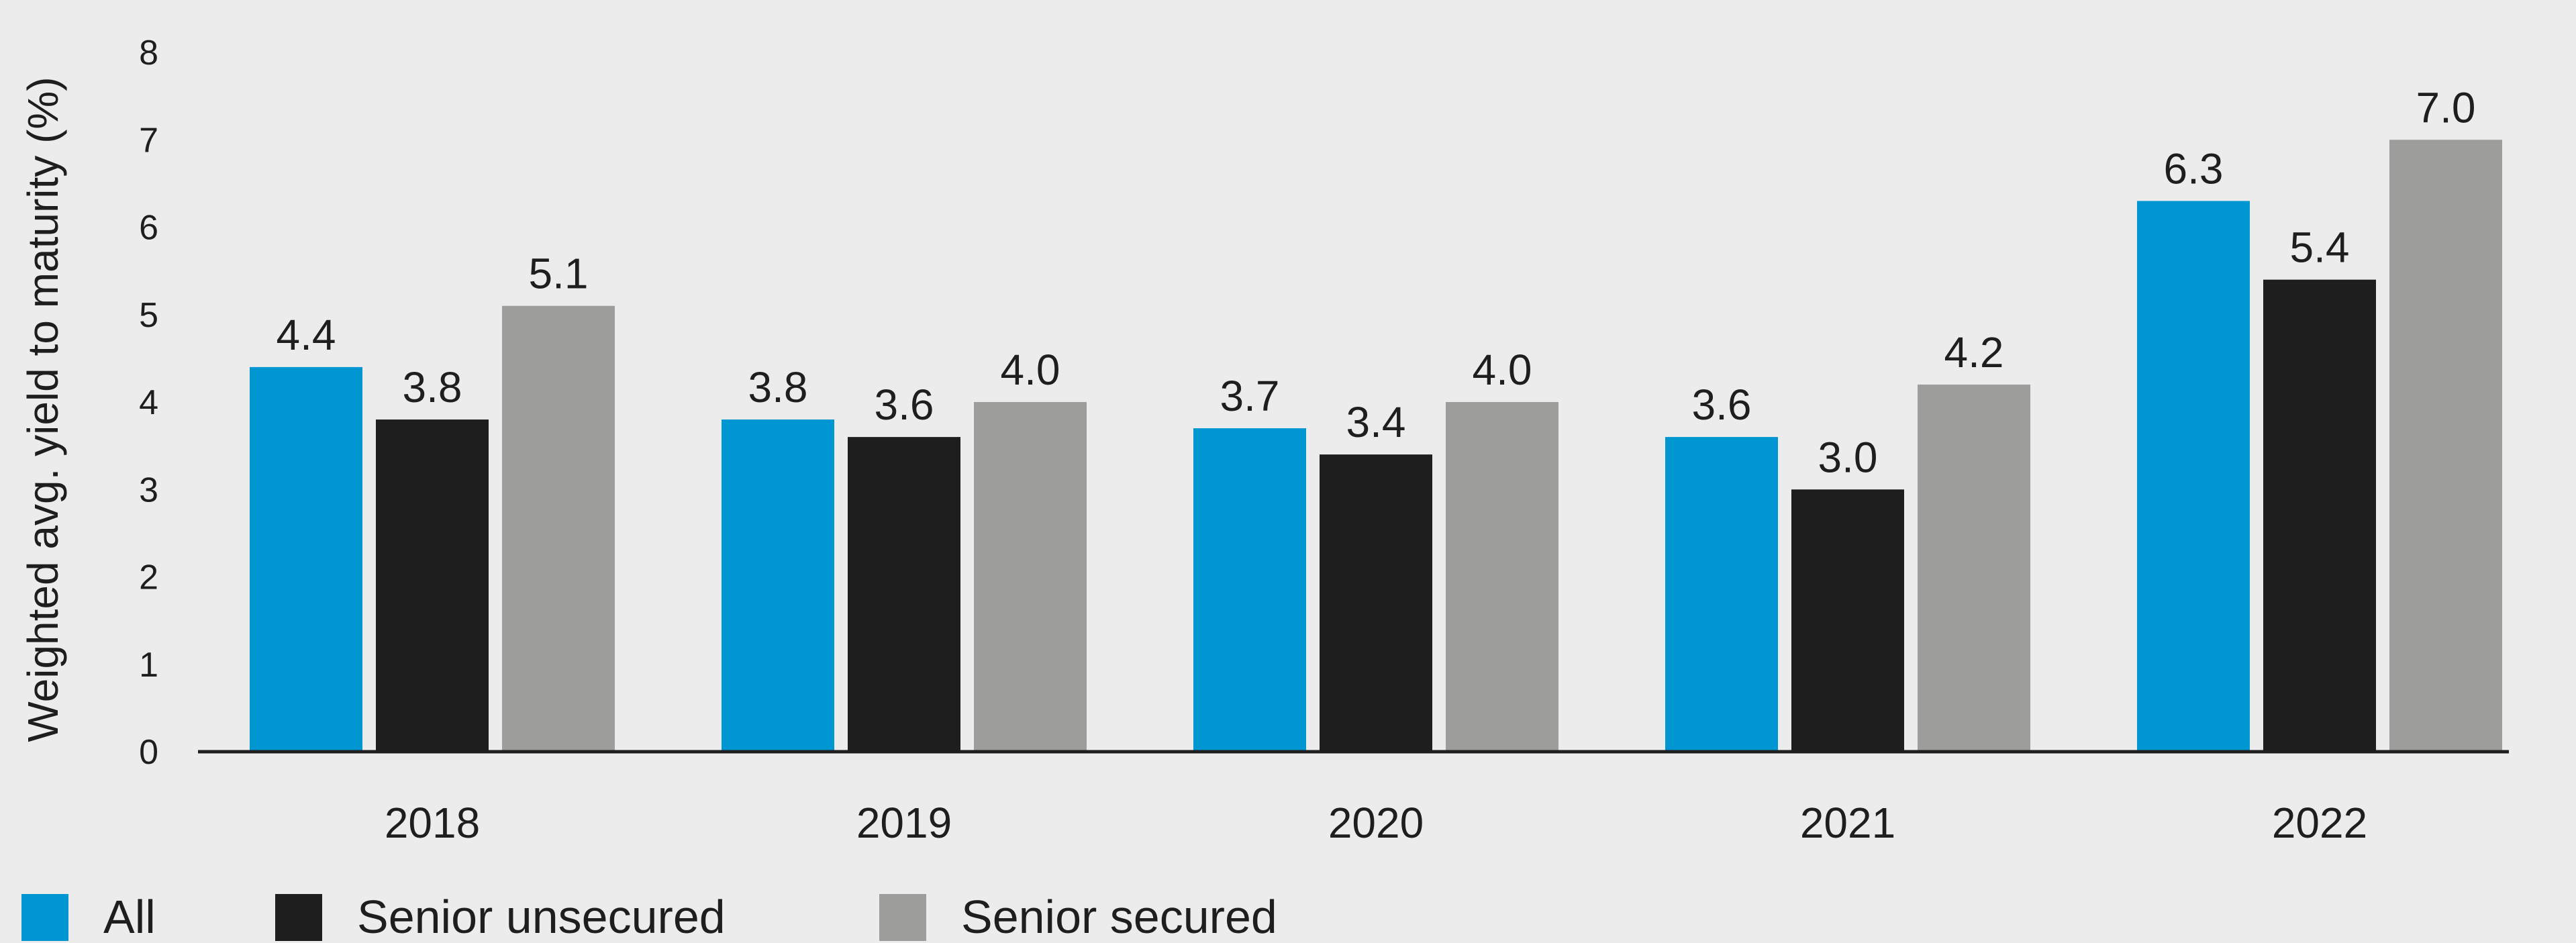 The height and width of the screenshot is (943, 2576). Describe the element at coordinates (2319, 515) in the screenshot. I see `bar-senior-unsecured-2022` at that location.